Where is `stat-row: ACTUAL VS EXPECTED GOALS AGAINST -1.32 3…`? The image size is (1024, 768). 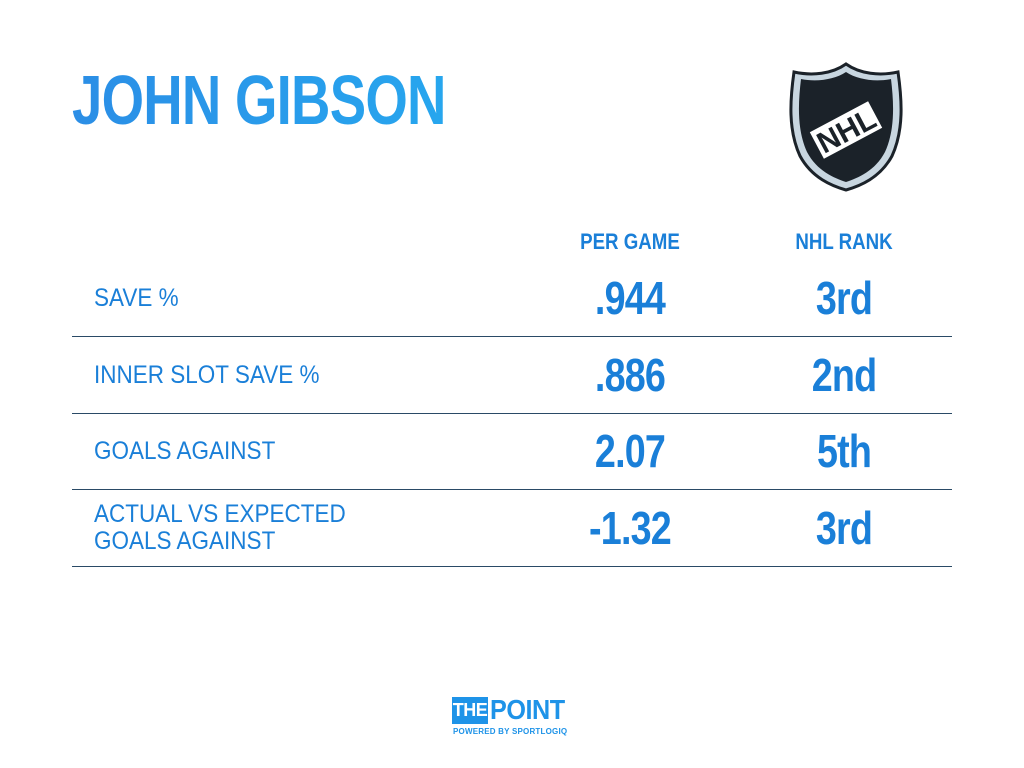
stat-row: ACTUAL VS EXPECTED GOALS AGAINST -1.32 3… is located at coordinates (512, 528).